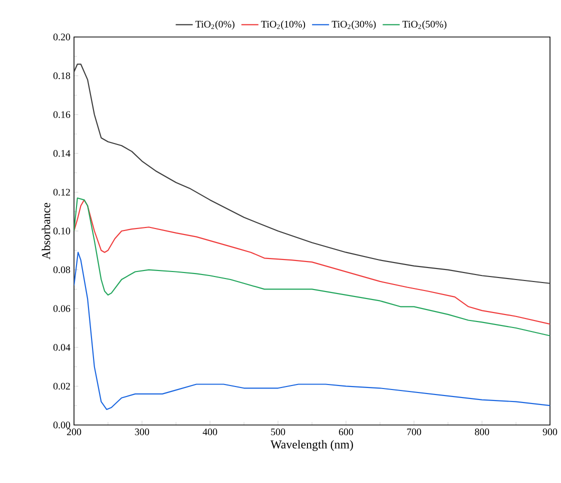 The height and width of the screenshot is (483, 561). Describe the element at coordinates (354, 25) in the screenshot. I see `legend-label: TiO$_{2}$(30%)` at that location.